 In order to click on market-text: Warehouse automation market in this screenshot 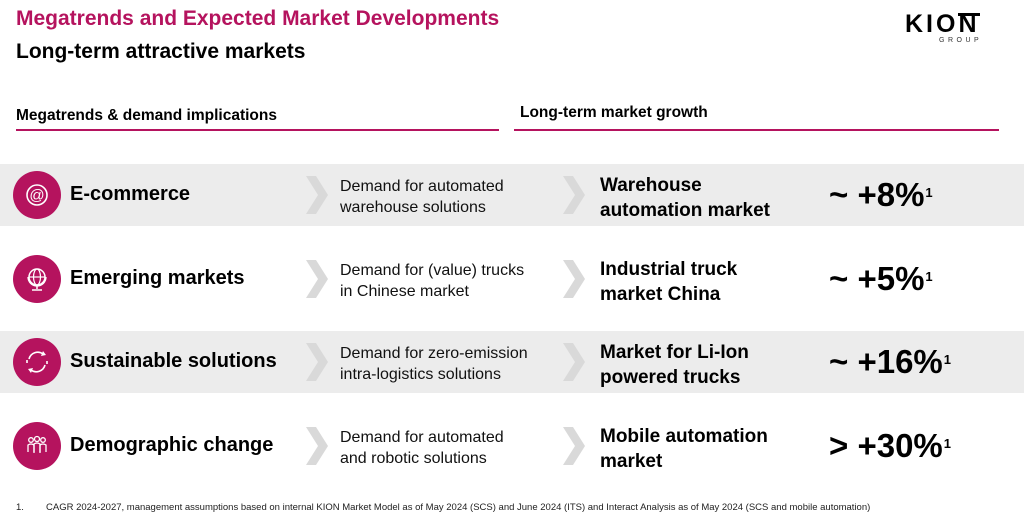, I will do `click(685, 198)`.